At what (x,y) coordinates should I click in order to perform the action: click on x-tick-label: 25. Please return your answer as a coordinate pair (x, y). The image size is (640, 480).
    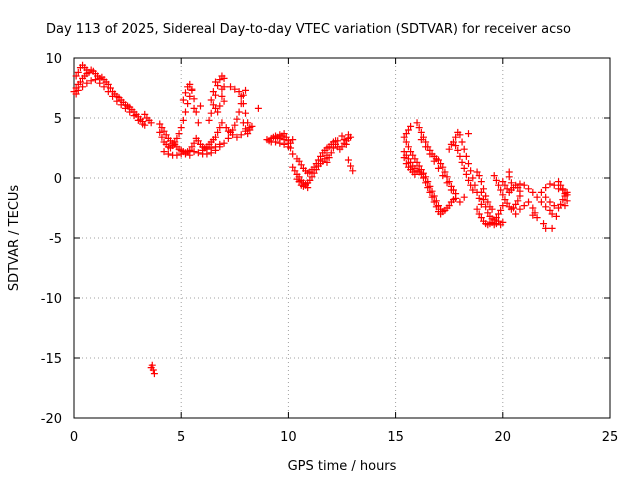
    Looking at the image, I should click on (610, 437).